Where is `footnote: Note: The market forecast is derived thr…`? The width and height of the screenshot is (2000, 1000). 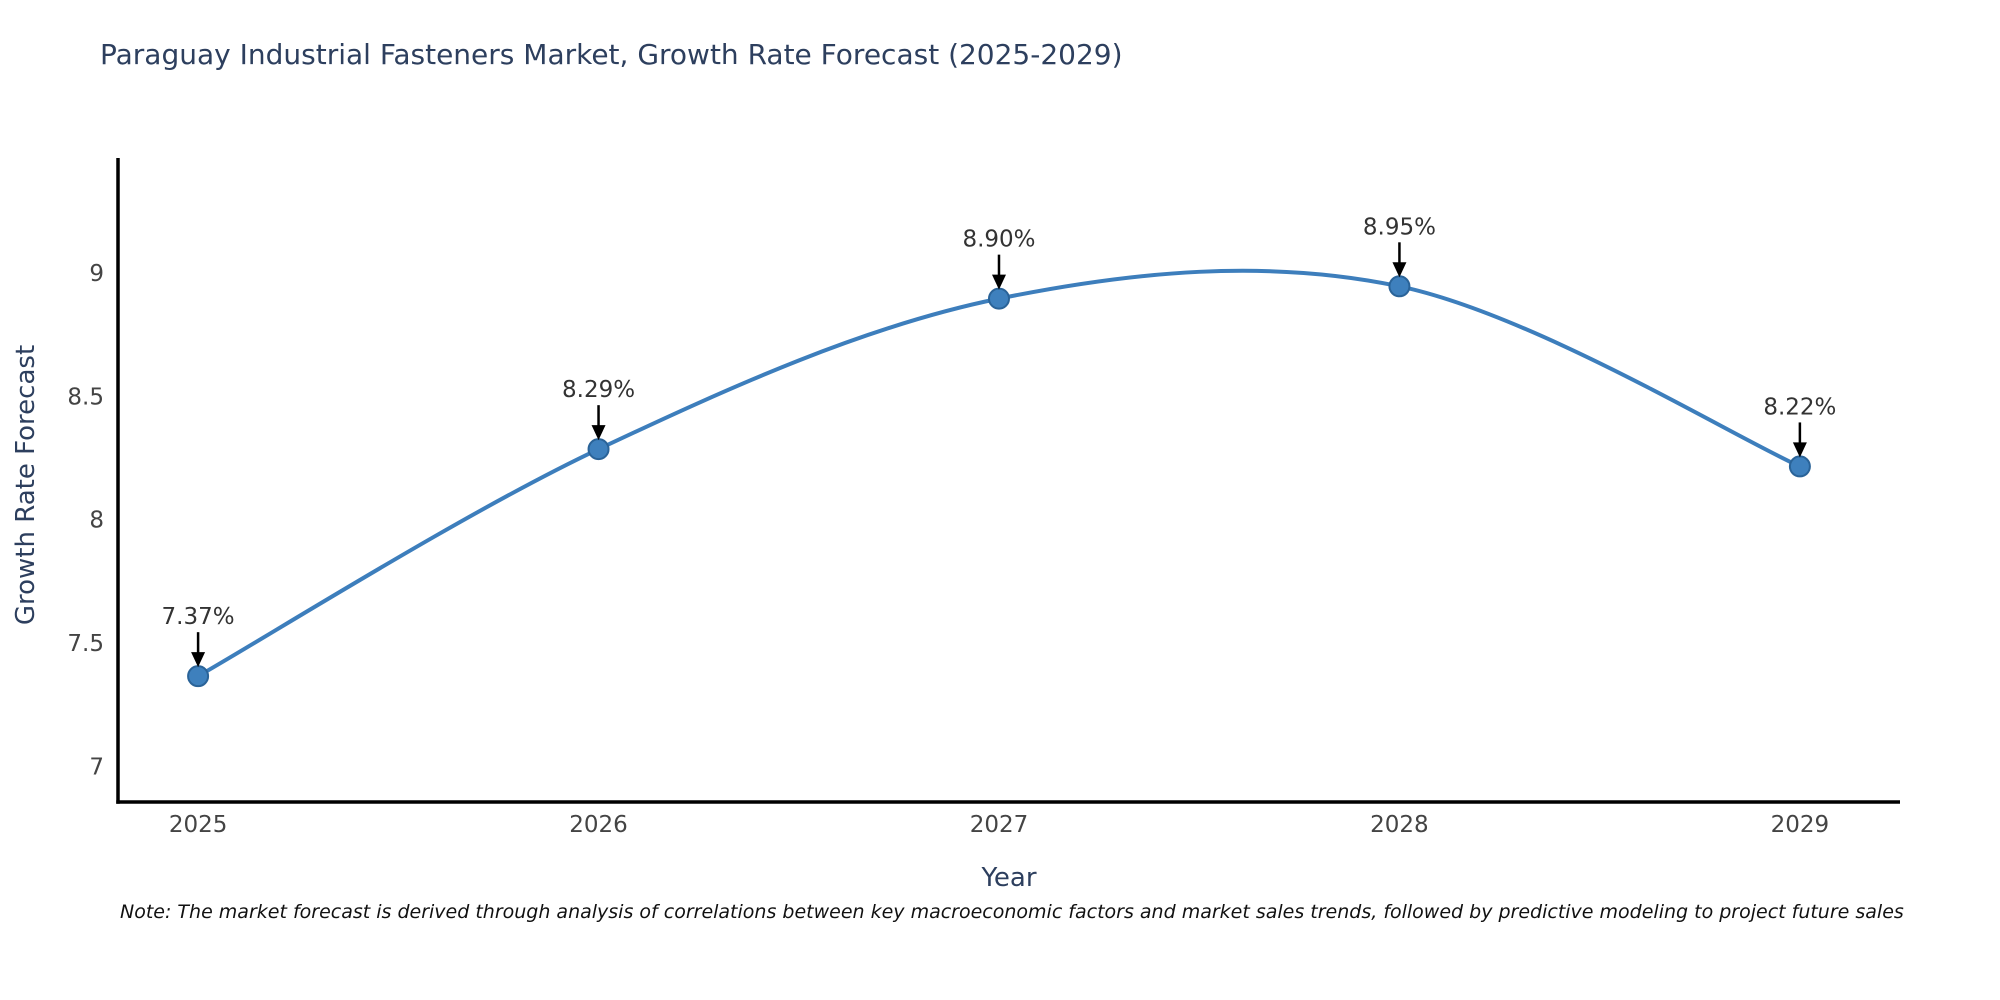 footnote: Note: The market forecast is derived thr… is located at coordinates (1012, 912).